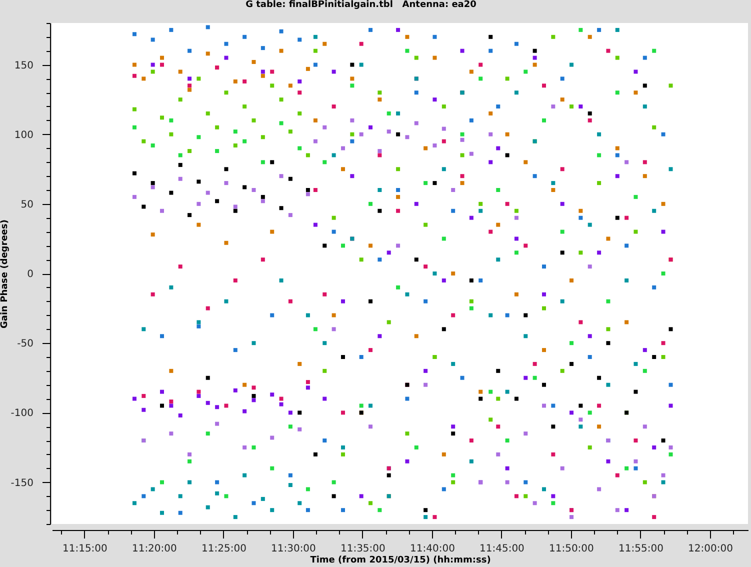 This screenshot has height=567, width=751. I want to click on x-tick-label: 11:30:00, so click(293, 549).